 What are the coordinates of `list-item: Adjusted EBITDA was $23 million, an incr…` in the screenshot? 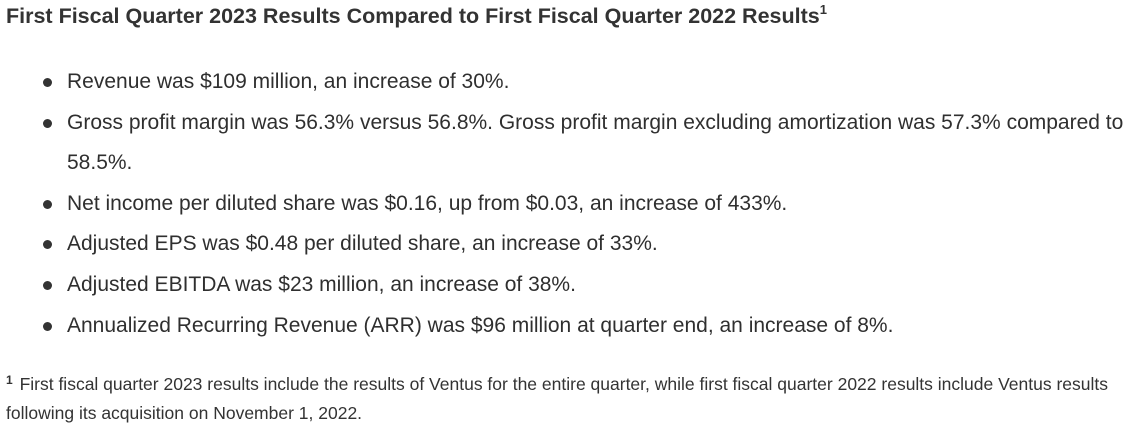 It's located at (585, 285).